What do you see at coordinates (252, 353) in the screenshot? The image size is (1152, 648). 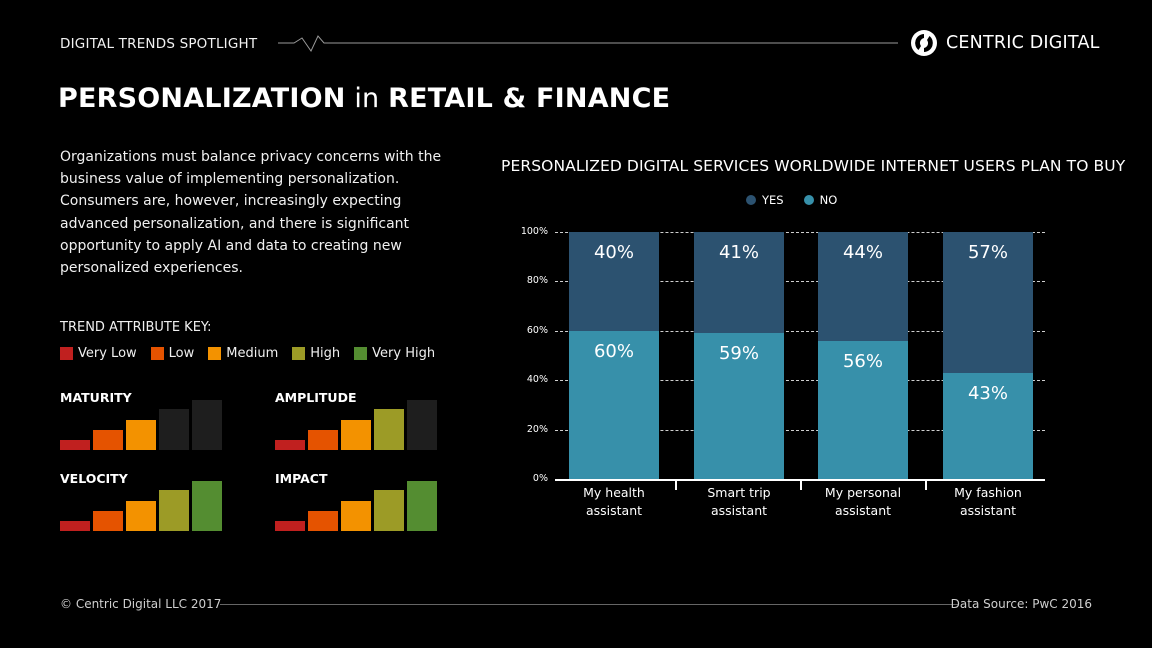 I see `trend-key-label: Medium` at bounding box center [252, 353].